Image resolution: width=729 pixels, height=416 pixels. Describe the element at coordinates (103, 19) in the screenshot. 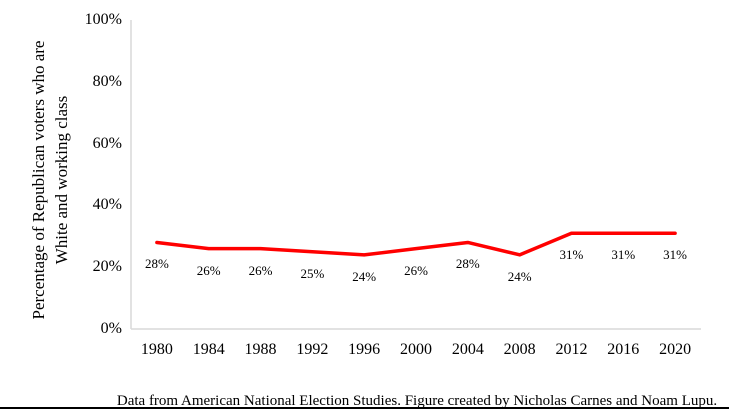

I see `y-axis-tick-label: 100%` at that location.